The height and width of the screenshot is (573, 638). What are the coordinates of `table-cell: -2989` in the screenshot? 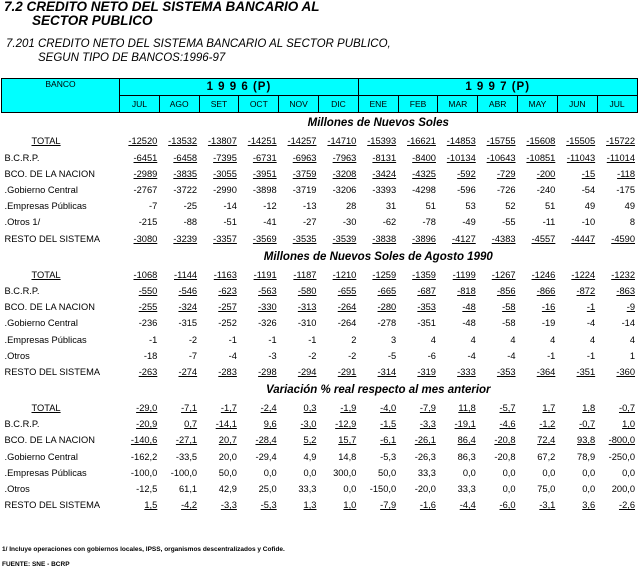 It's located at (145, 173).